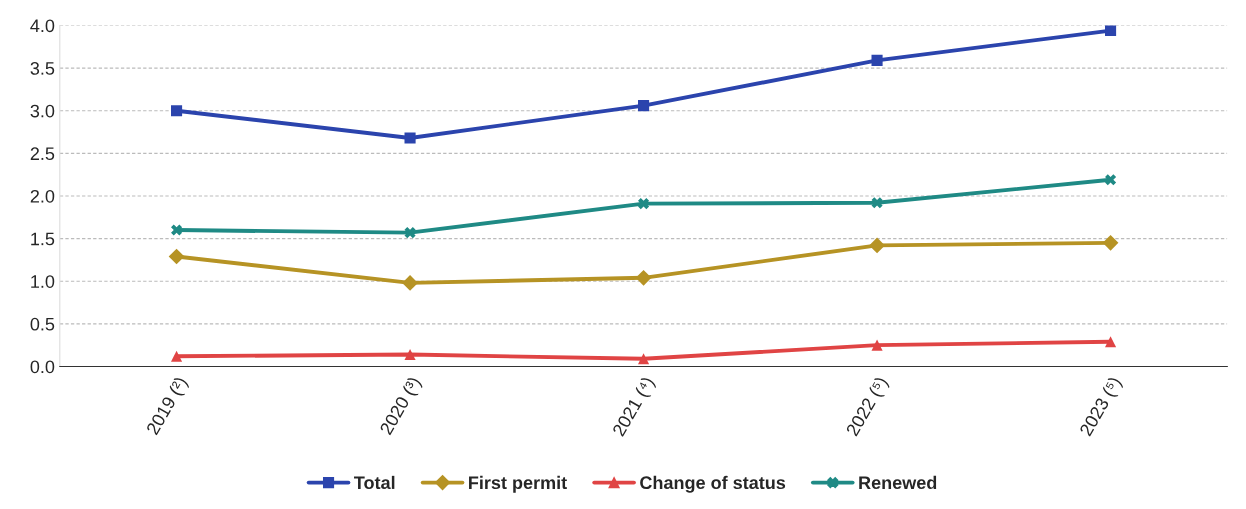 Image resolution: width=1246 pixels, height=509 pixels. Describe the element at coordinates (898, 482) in the screenshot. I see `legend-label: Renewed` at that location.